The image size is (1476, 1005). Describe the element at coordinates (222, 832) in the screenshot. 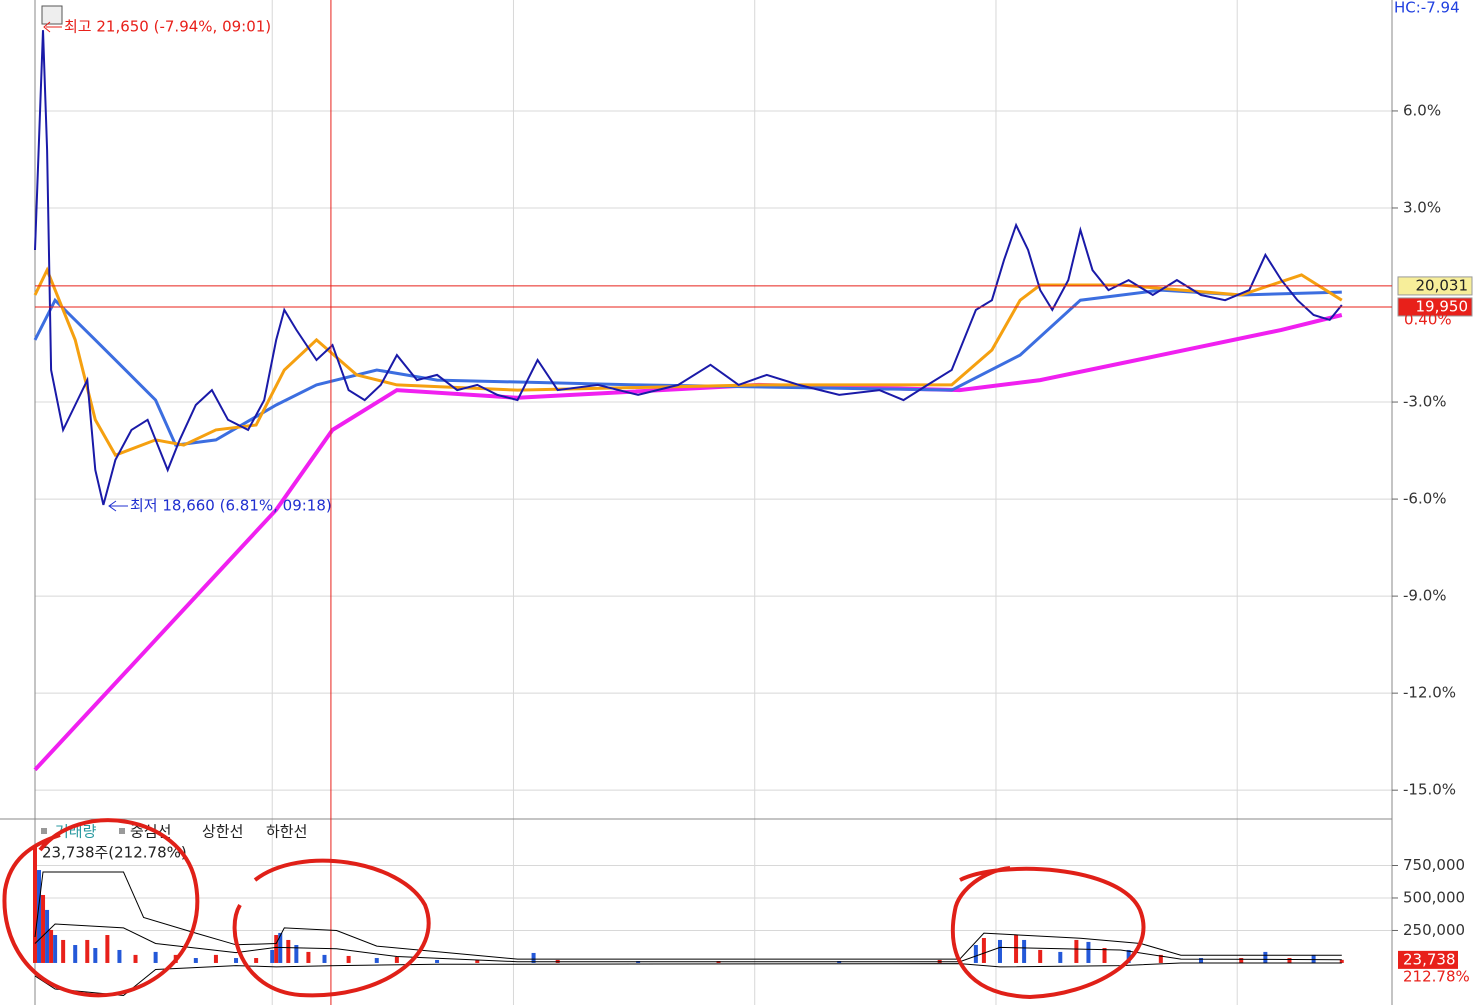

I see `legend-label: 상한선` at that location.